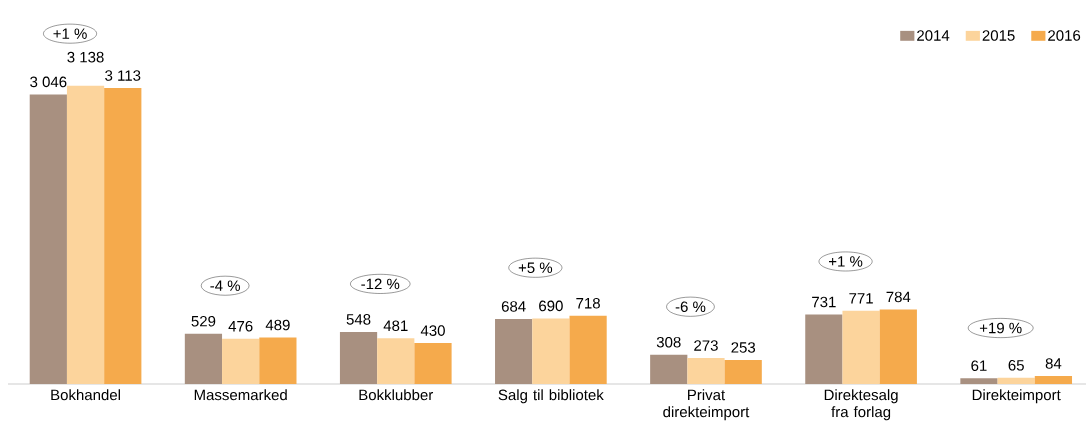 The width and height of the screenshot is (1088, 439). What do you see at coordinates (668, 342) in the screenshot?
I see `data-label: 308` at bounding box center [668, 342].